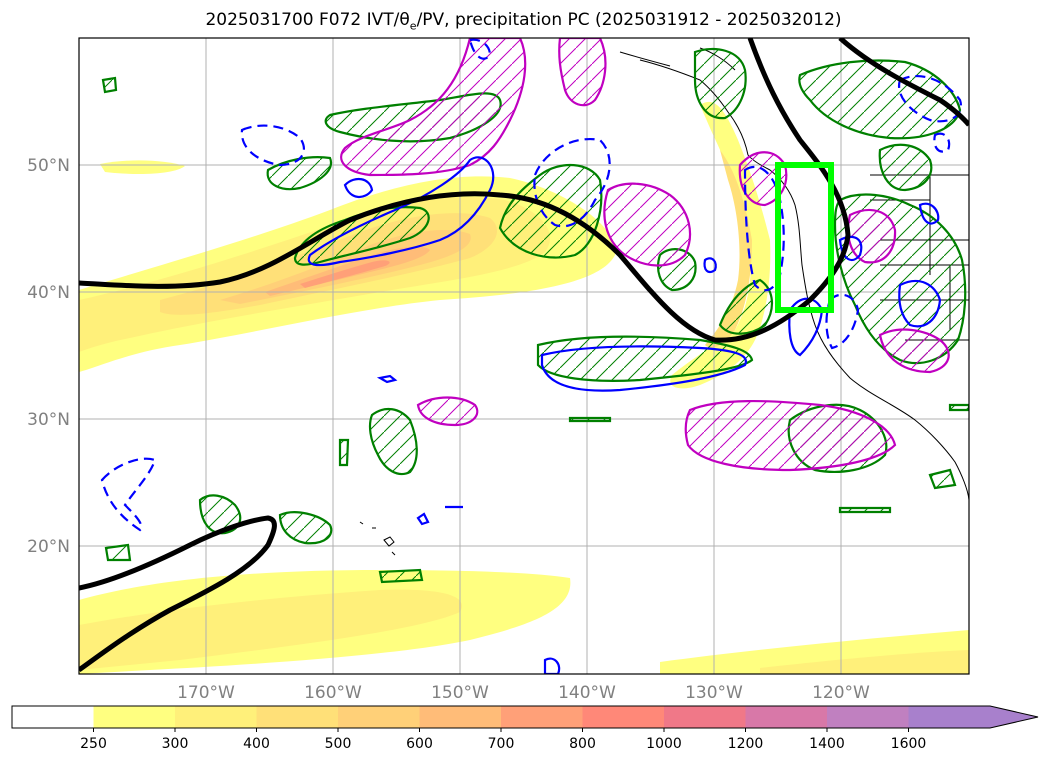  What do you see at coordinates (93, 744) in the screenshot?
I see `colorbar-tick-label: 250` at bounding box center [93, 744].